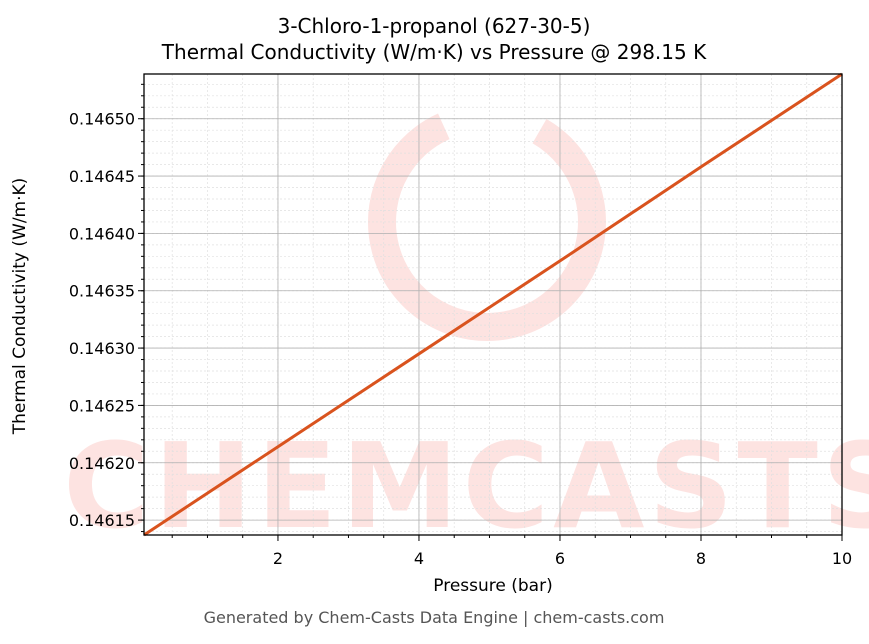 The height and width of the screenshot is (644, 869). I want to click on x-tick-label: 8, so click(701, 558).